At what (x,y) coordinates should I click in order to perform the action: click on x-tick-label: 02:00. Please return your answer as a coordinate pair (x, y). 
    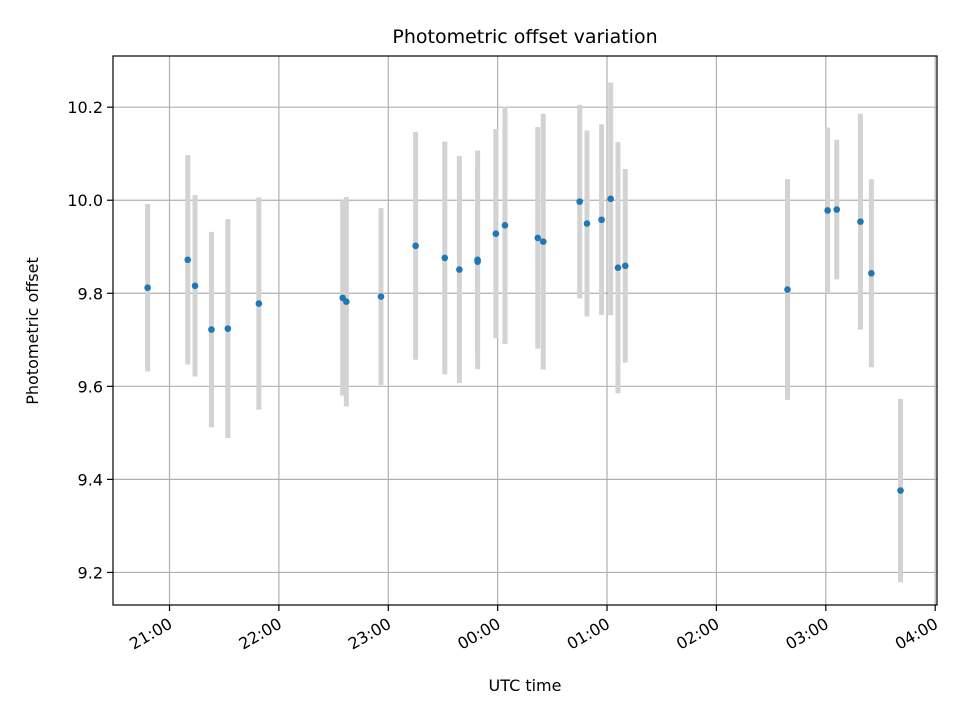
    Looking at the image, I should click on (697, 634).